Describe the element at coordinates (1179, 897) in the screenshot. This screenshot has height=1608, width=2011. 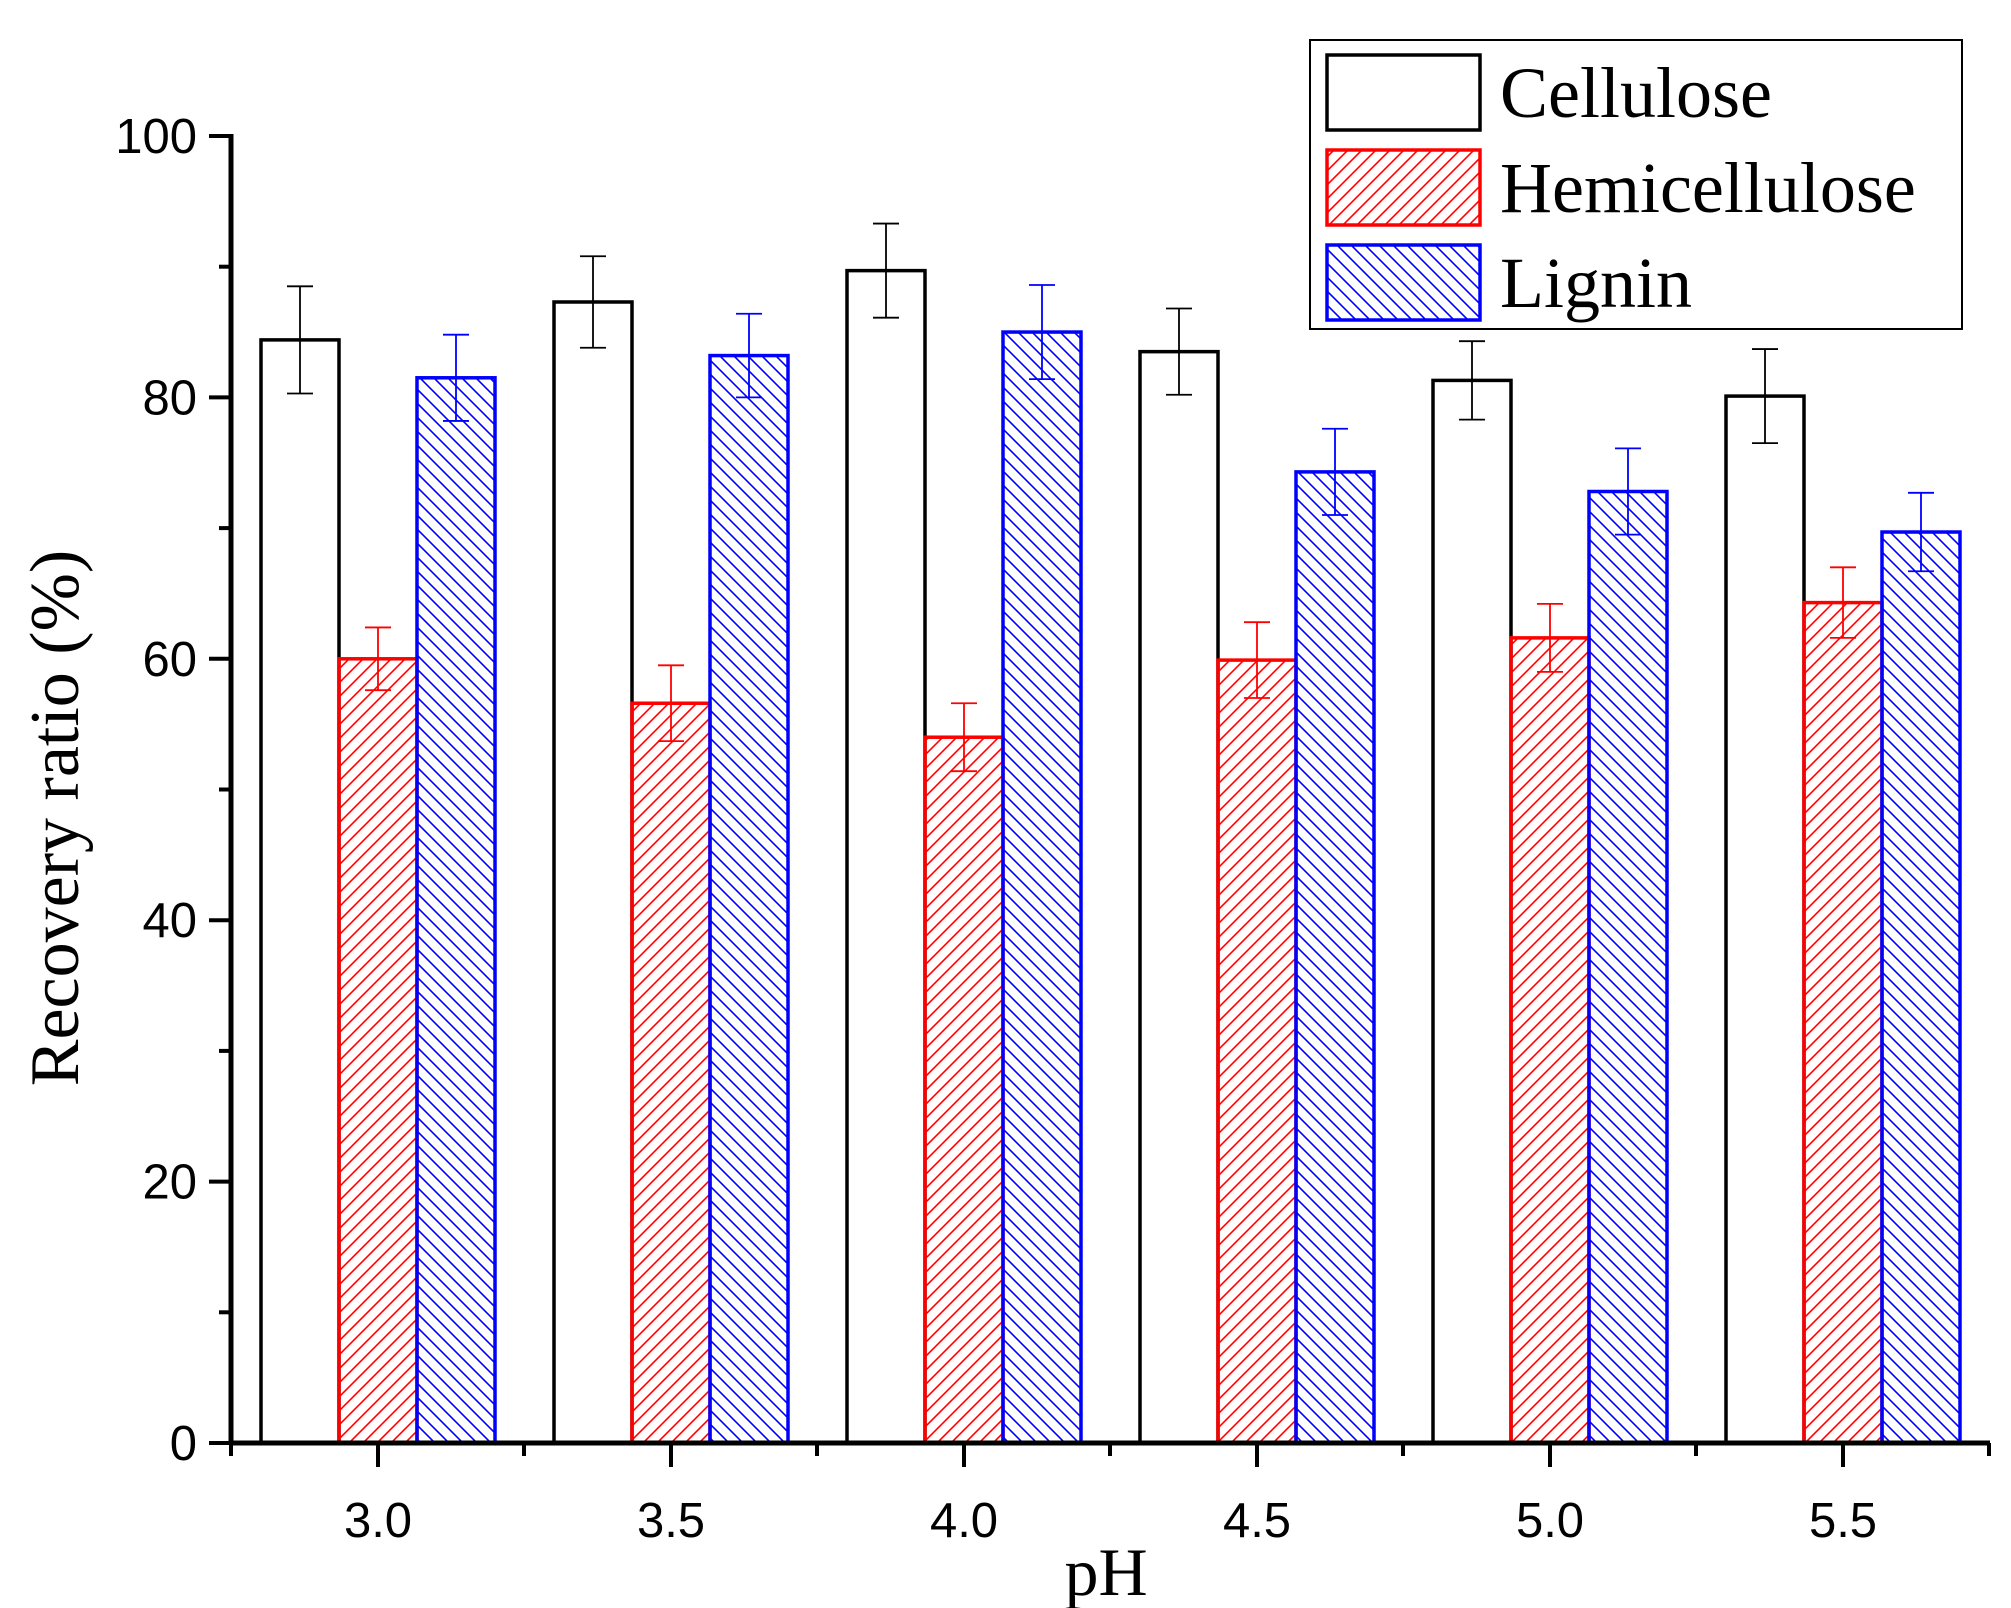
I see `bar-cellulose-4.5` at that location.